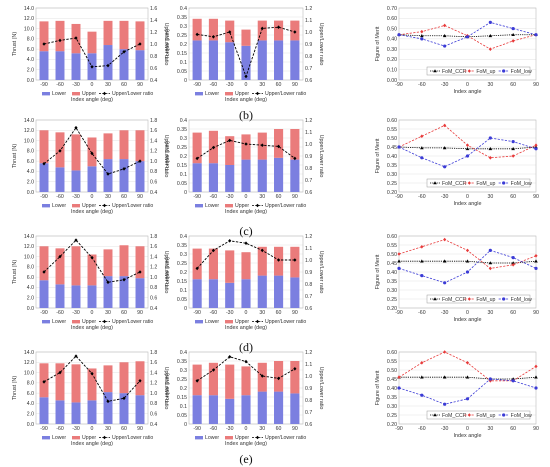  Describe the element at coordinates (104, 93) in the screenshot. I see `legend-marker-ratio` at that location.